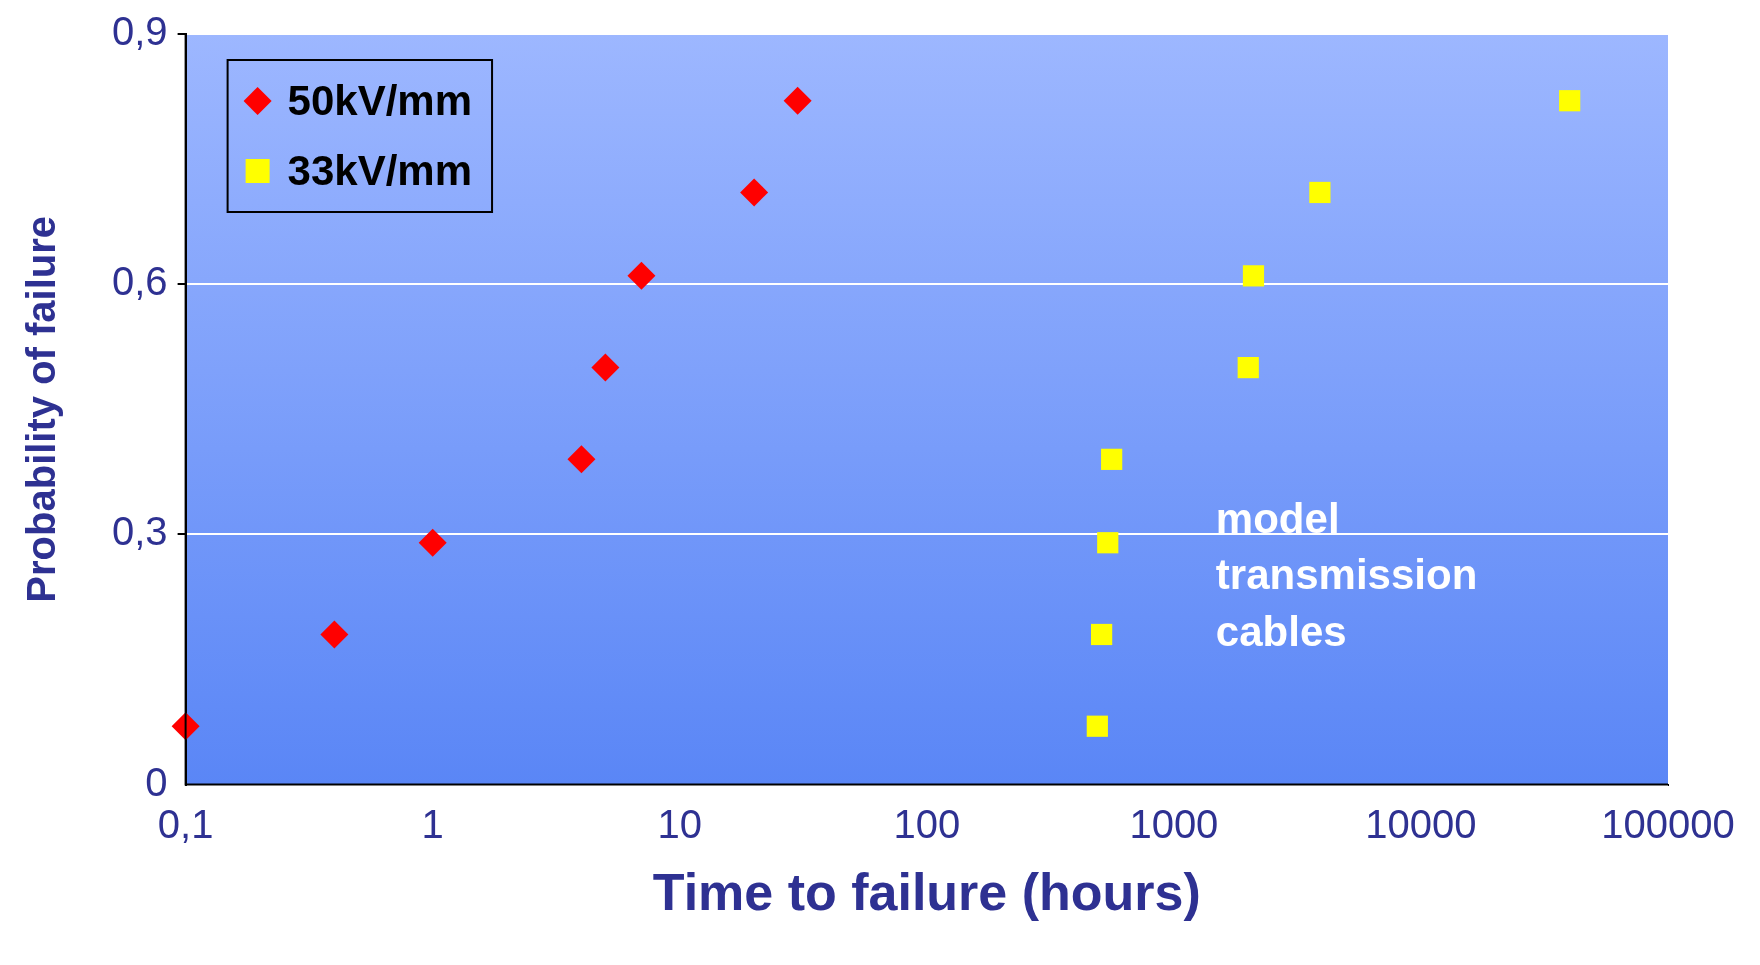 Image resolution: width=1760 pixels, height=965 pixels. Describe the element at coordinates (380, 170) in the screenshot. I see `legend-label: 33kV/mm` at that location.